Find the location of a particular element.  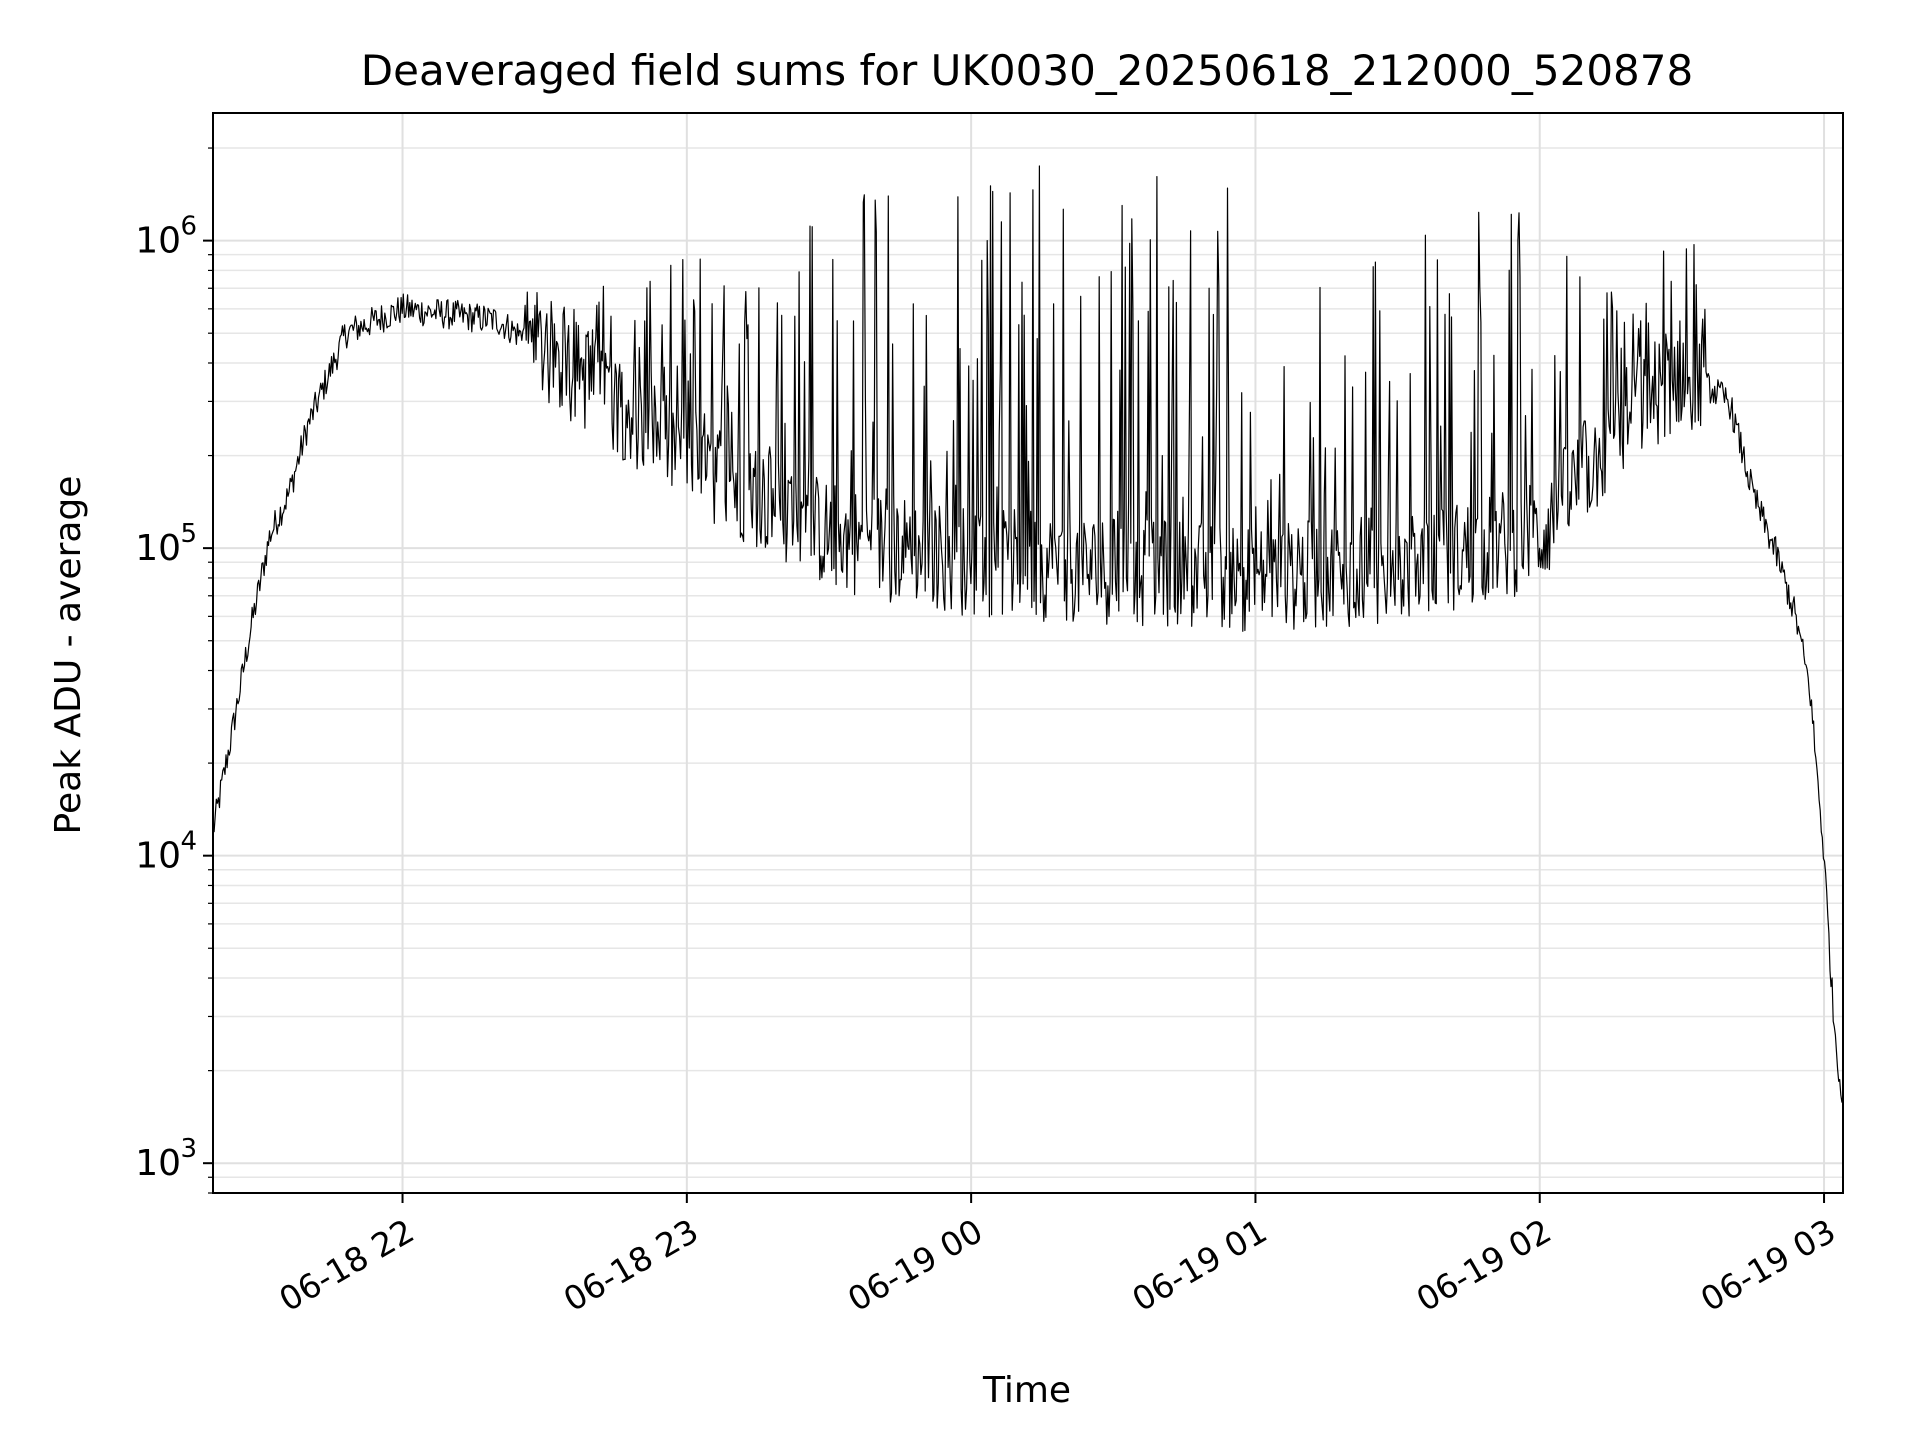

y-tick-exponent: 5 is located at coordinates (188, 534).